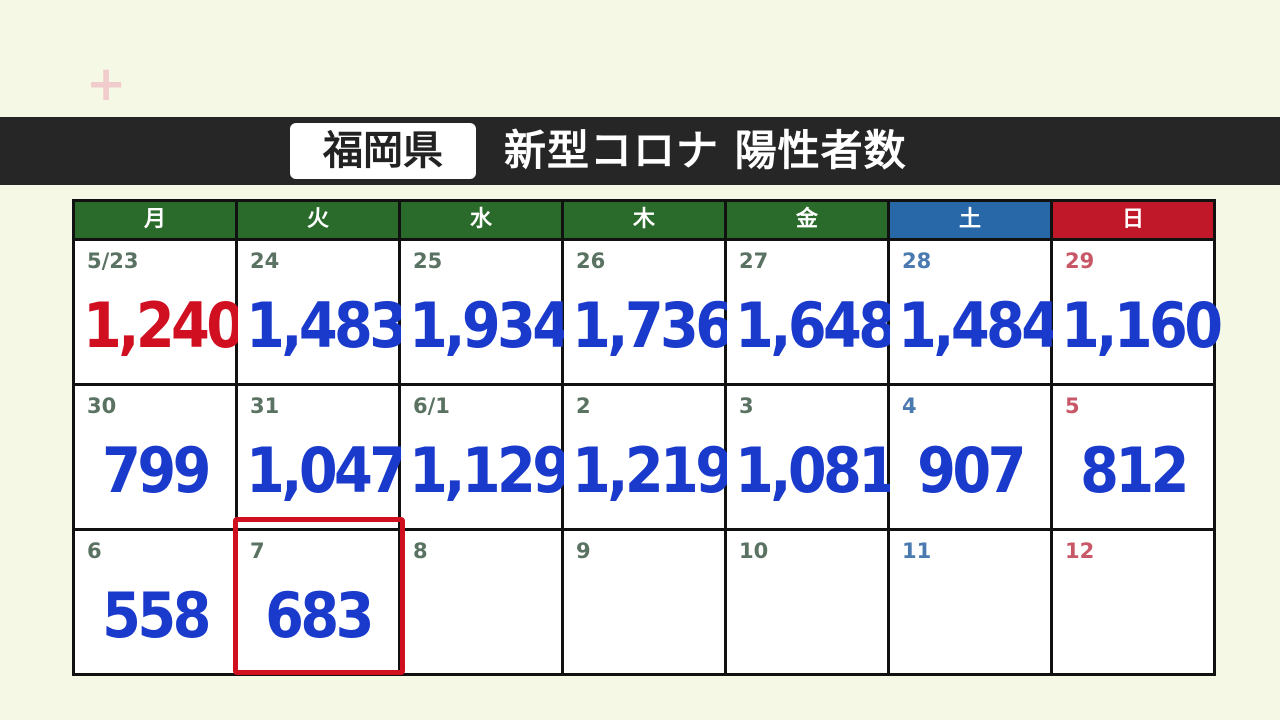 The width and height of the screenshot is (1280, 720). I want to click on day-cell: 7 683, so click(318, 602).